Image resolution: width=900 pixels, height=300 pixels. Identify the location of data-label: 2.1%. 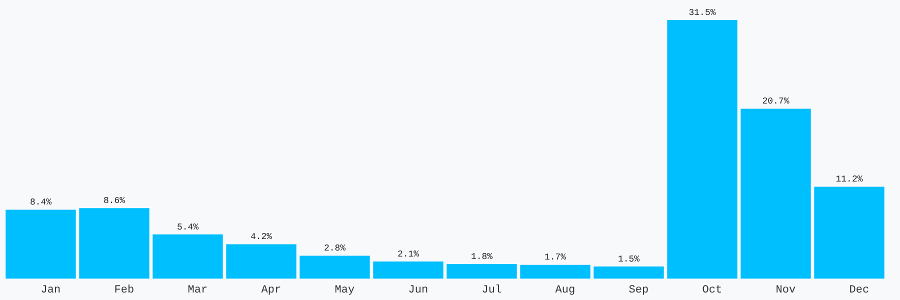
(408, 254).